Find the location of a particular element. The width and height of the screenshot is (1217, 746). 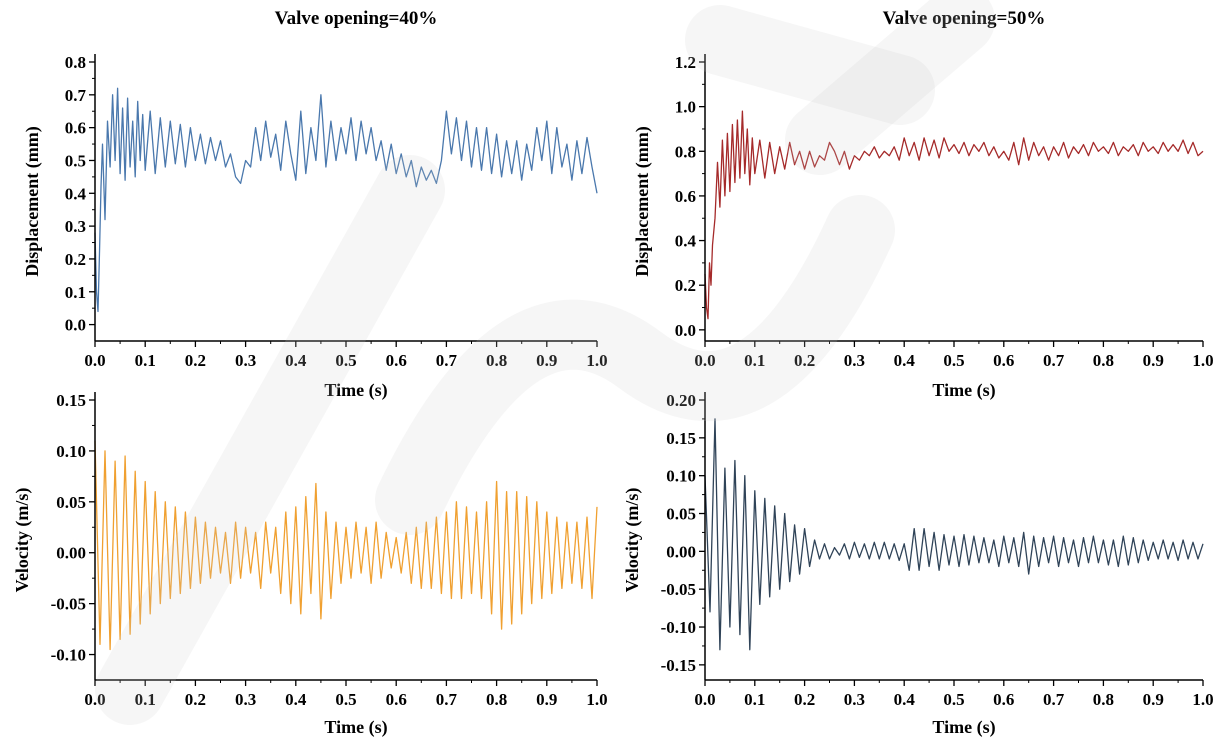

chart-title: Valve opening=50% is located at coordinates (964, 18).